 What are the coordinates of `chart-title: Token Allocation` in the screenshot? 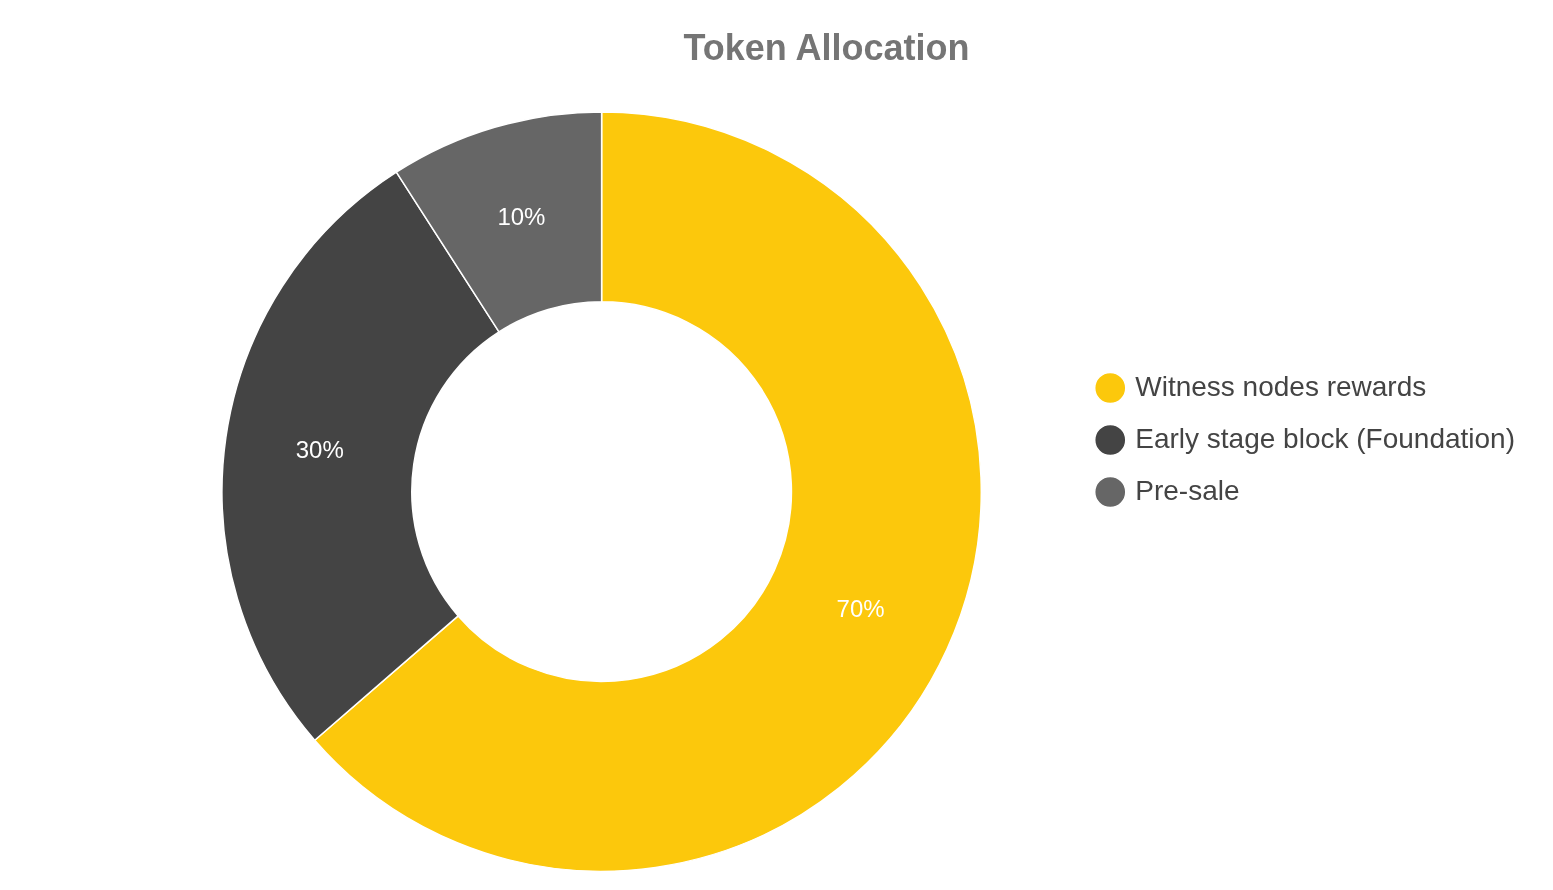 It's located at (826, 47).